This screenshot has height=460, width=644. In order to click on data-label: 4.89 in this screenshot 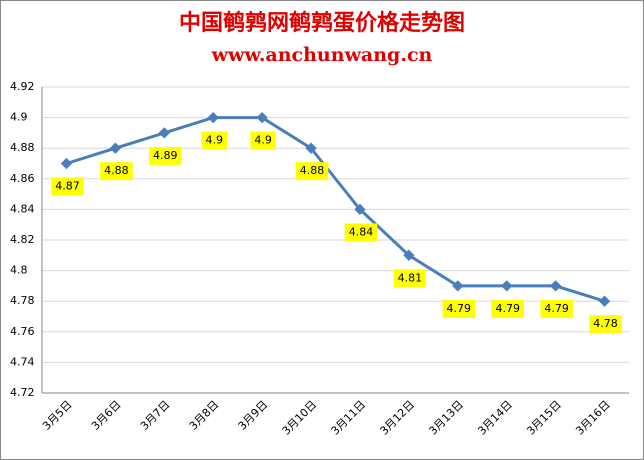, I will do `click(165, 155)`.